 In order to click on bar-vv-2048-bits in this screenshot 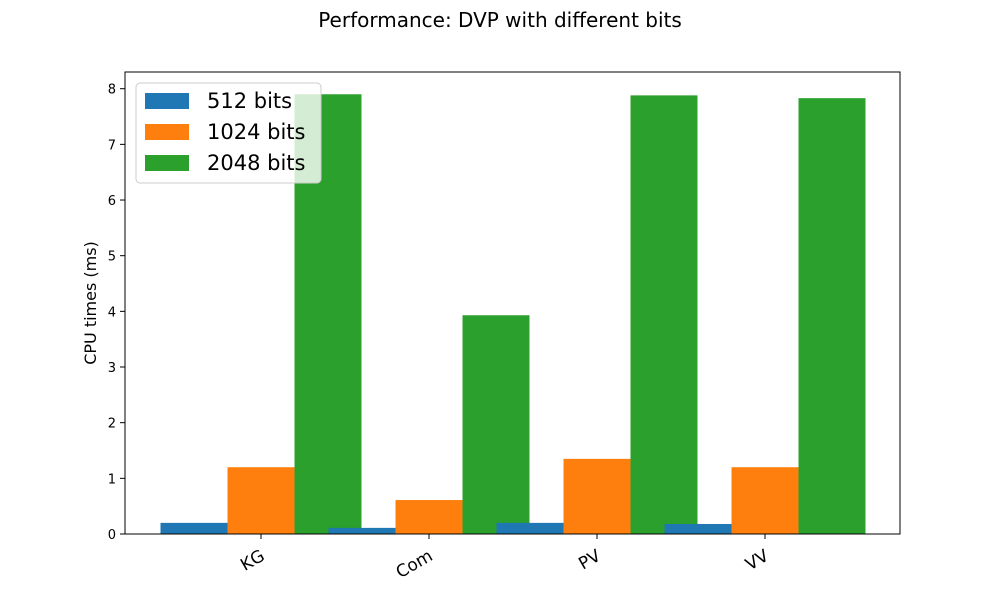, I will do `click(832, 316)`.